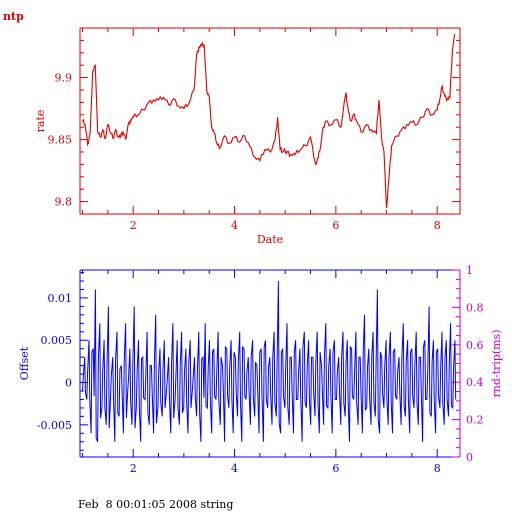 The height and width of the screenshot is (512, 512). I want to click on rndtrip-y-tick-label: 0.6, so click(475, 345).